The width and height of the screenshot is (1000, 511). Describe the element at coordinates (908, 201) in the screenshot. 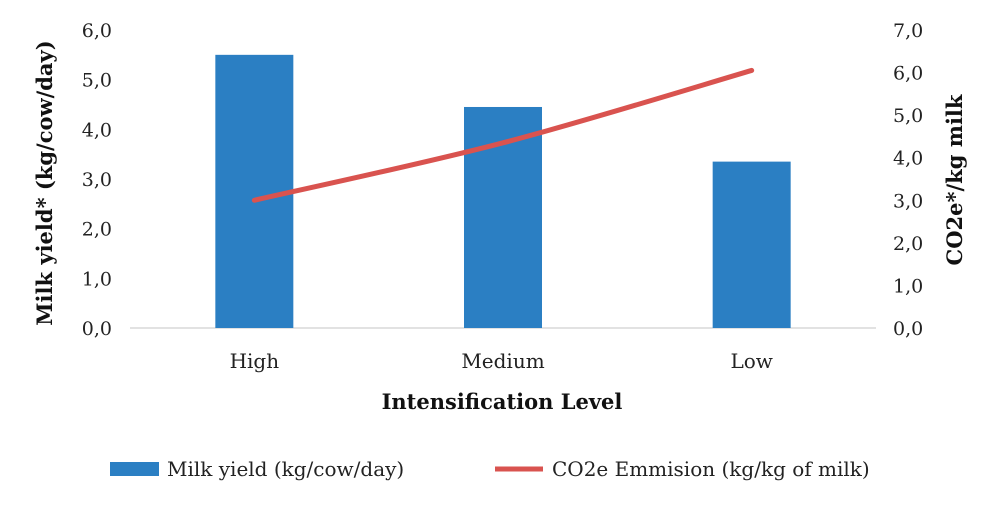

I see `y2-tick-label: 3,0` at that location.